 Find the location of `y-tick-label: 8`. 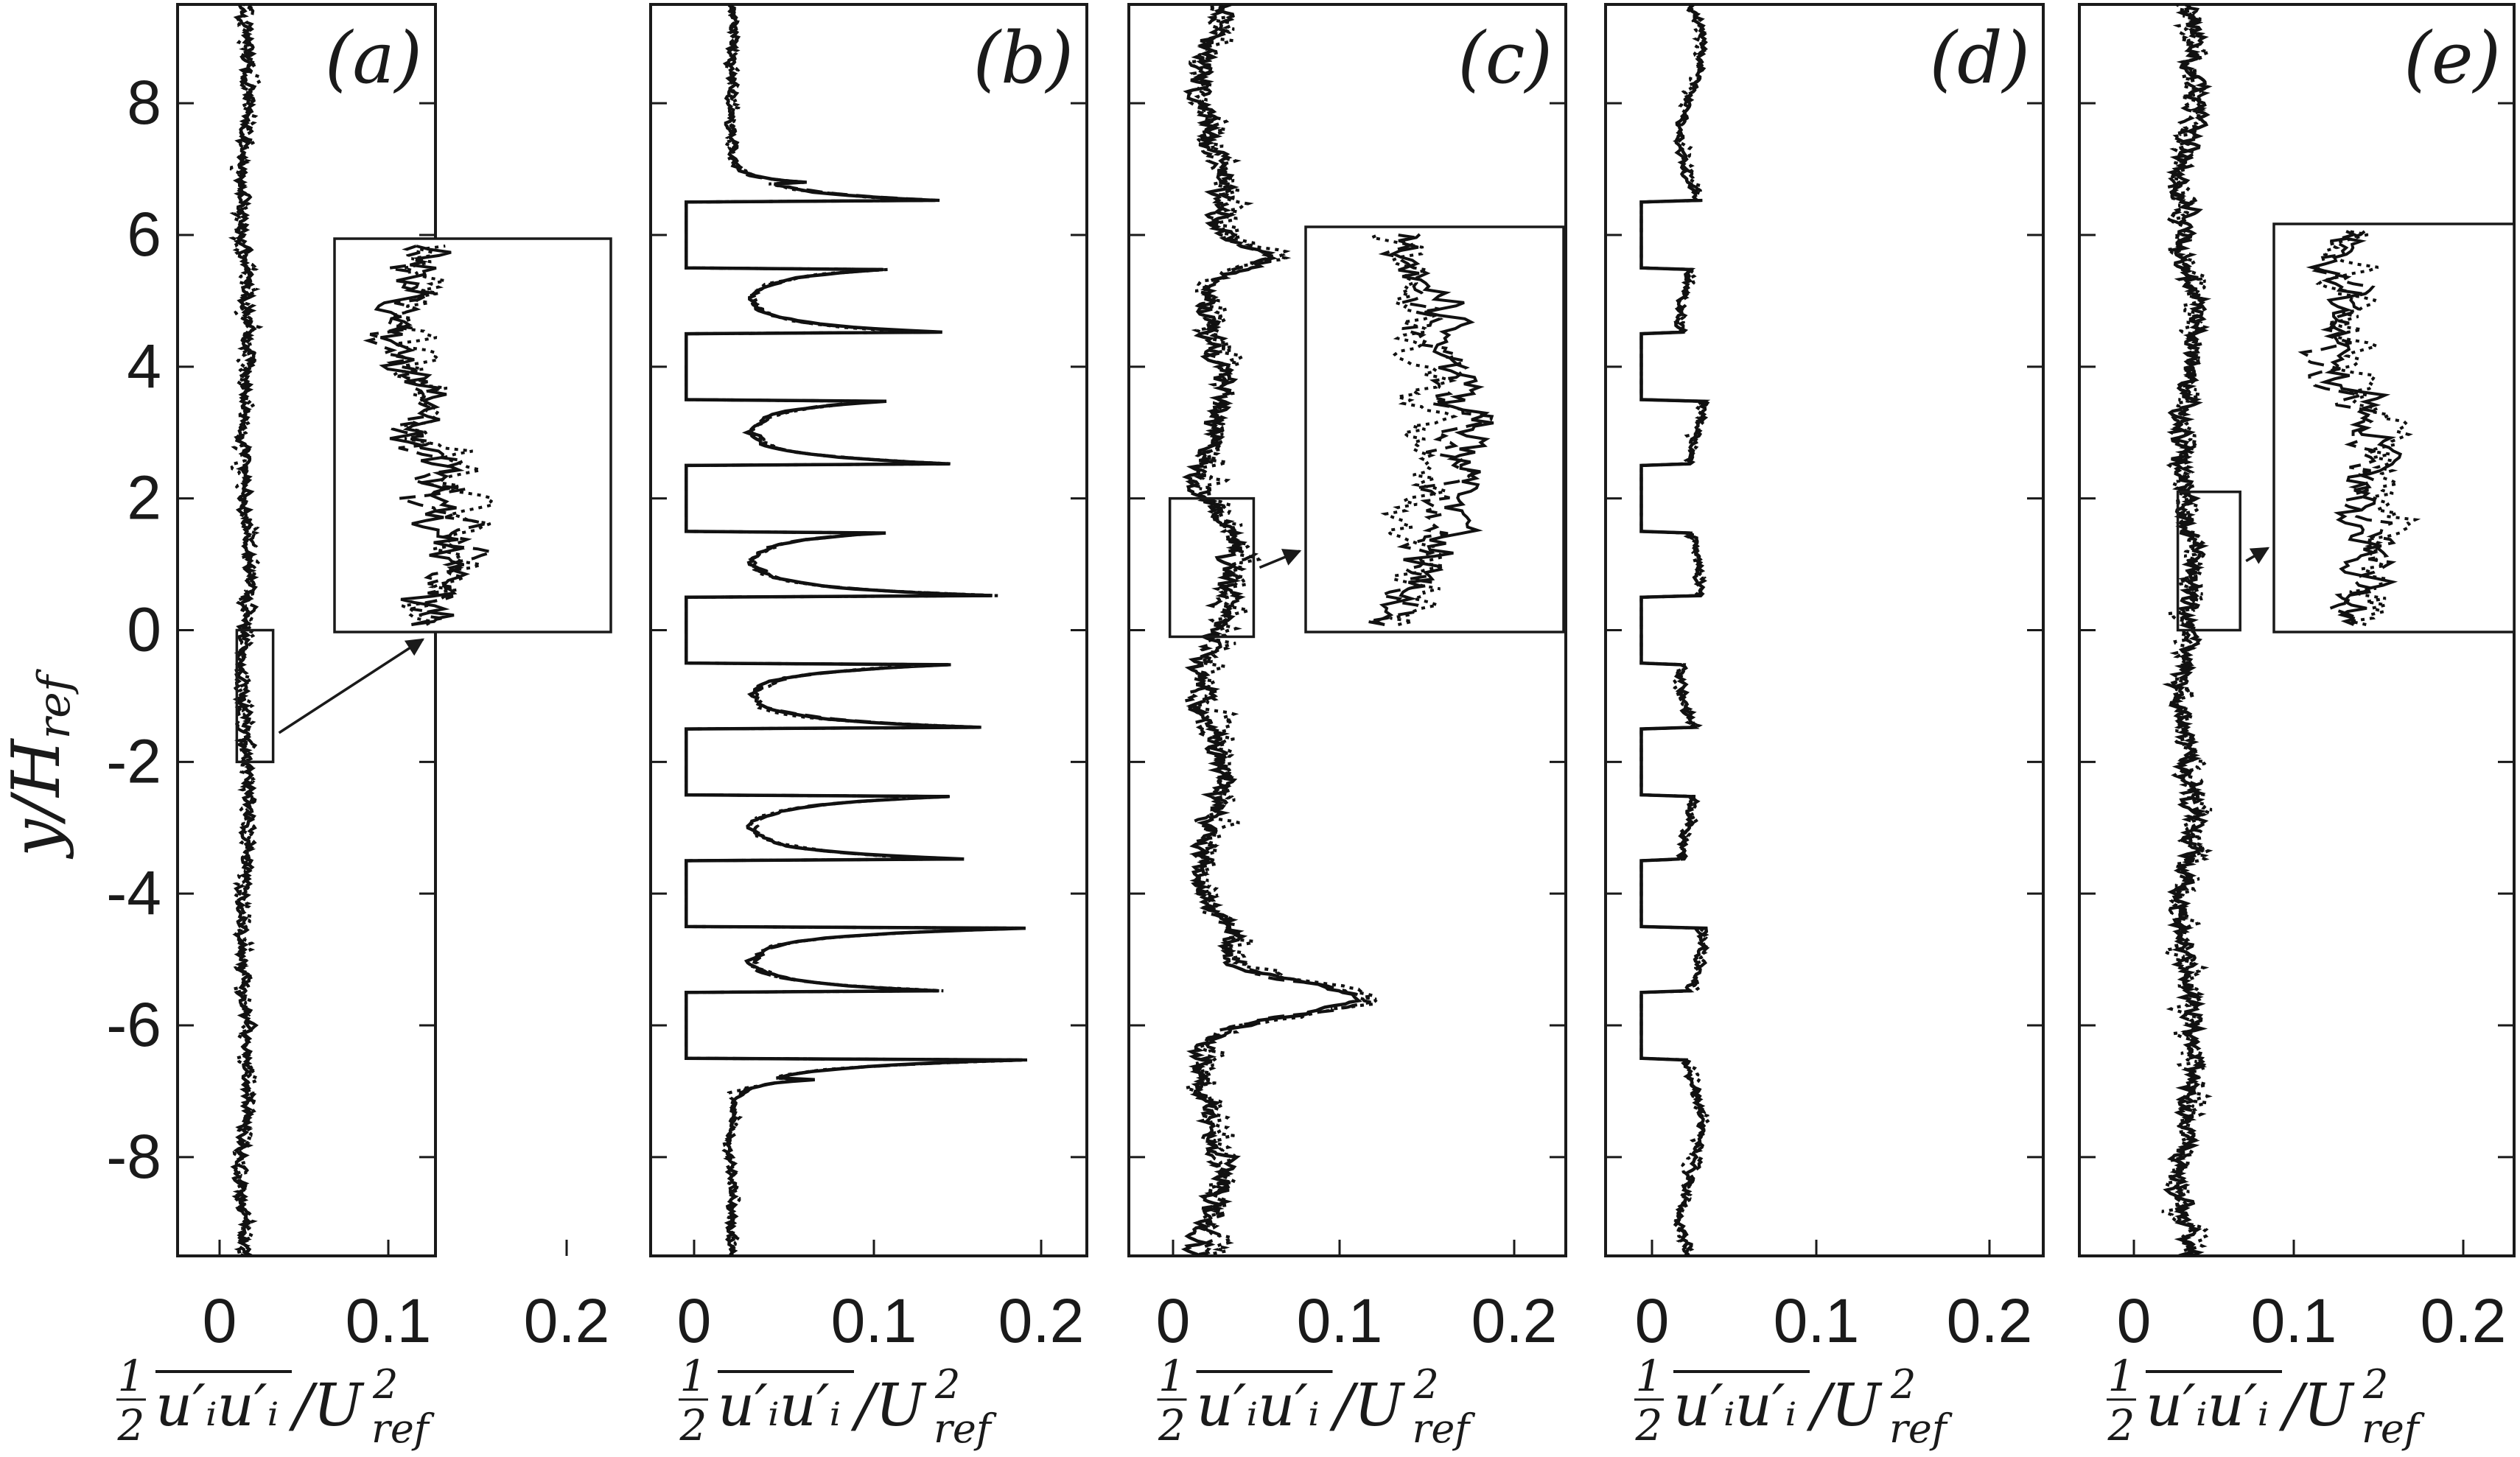

y-tick-label: 8 is located at coordinates (144, 102).